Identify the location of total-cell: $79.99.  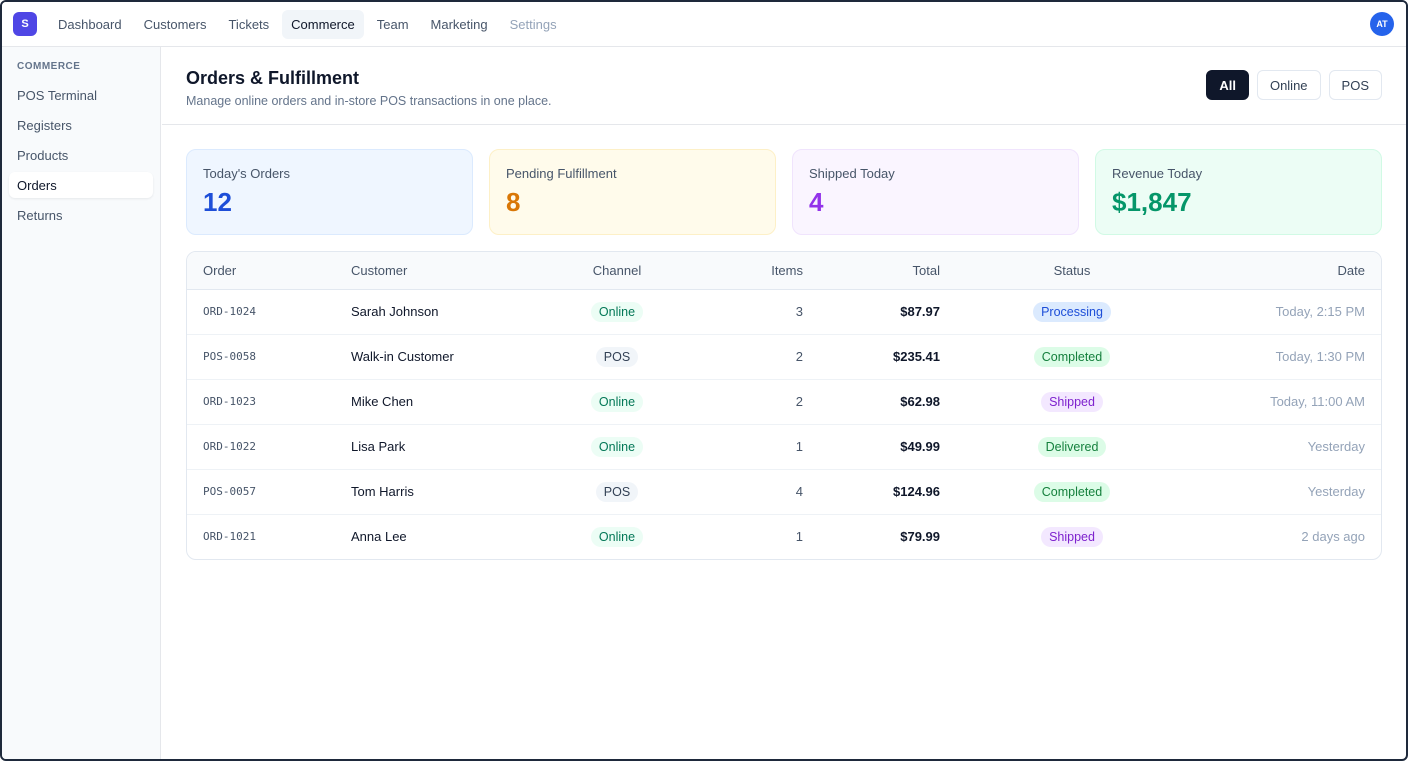
(920, 537).